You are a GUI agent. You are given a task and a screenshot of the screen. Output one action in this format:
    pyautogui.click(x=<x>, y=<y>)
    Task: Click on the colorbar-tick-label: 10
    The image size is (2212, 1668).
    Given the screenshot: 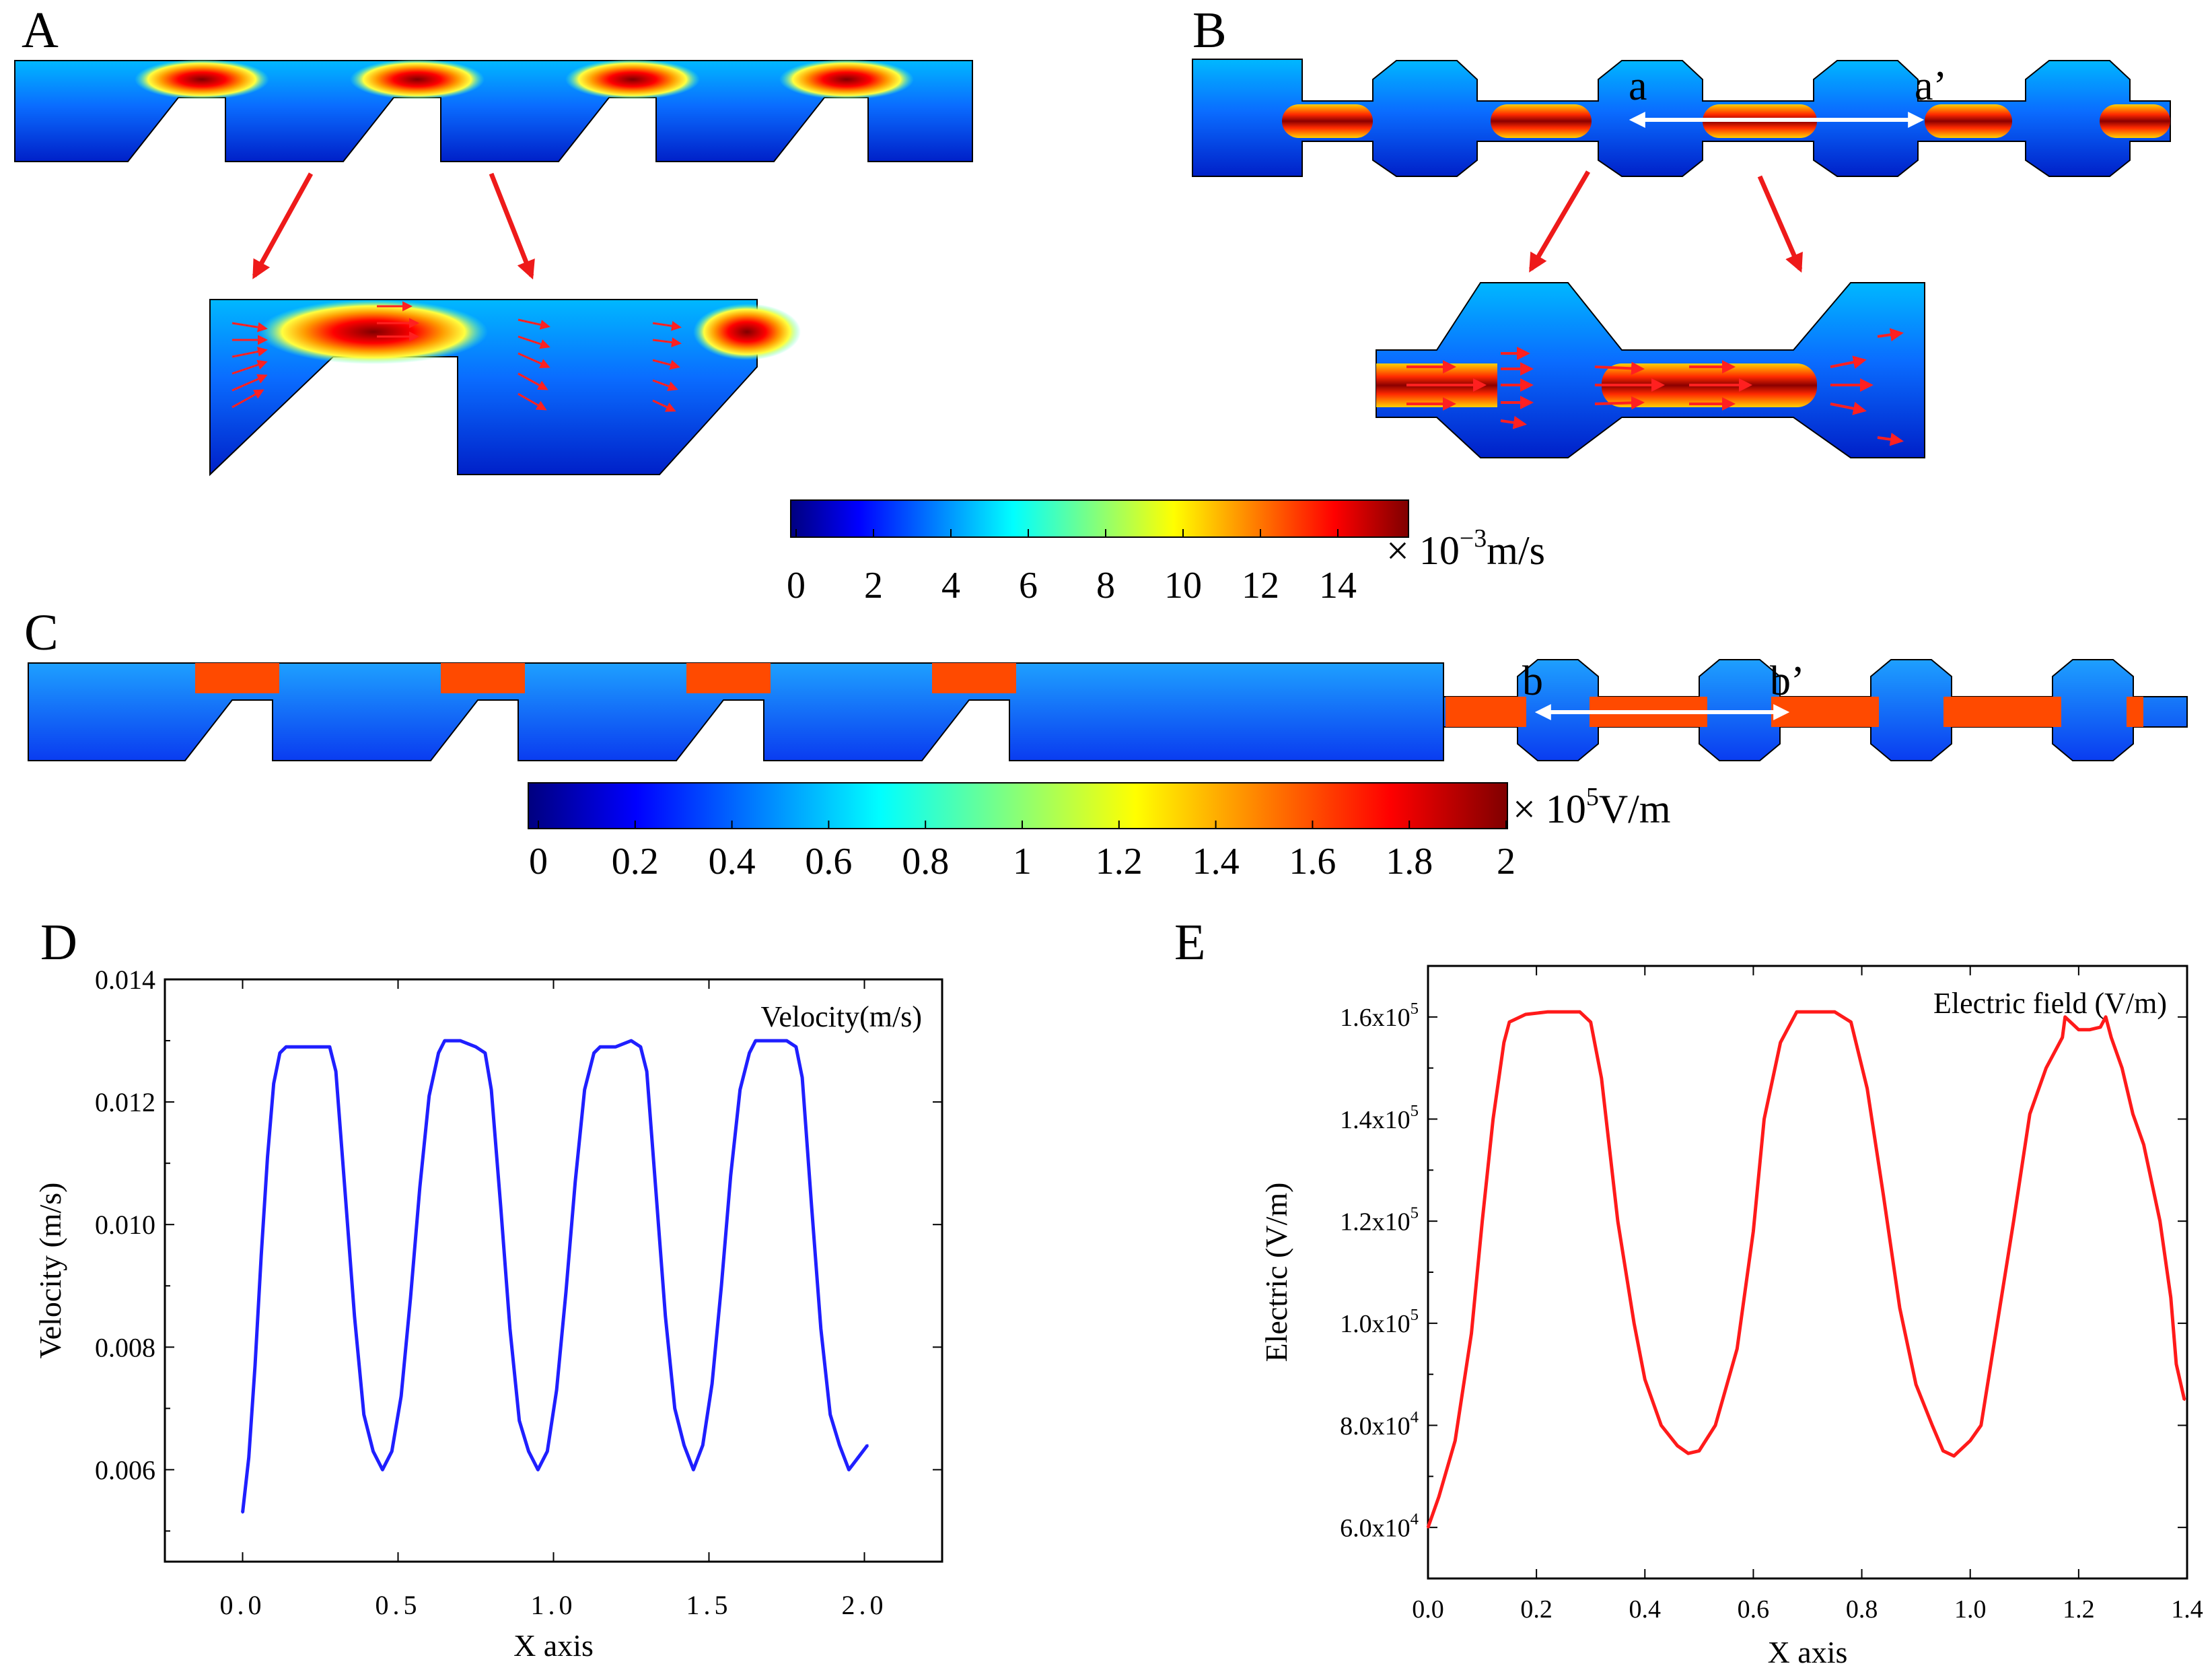 What is the action you would take?
    pyautogui.click(x=1183, y=585)
    